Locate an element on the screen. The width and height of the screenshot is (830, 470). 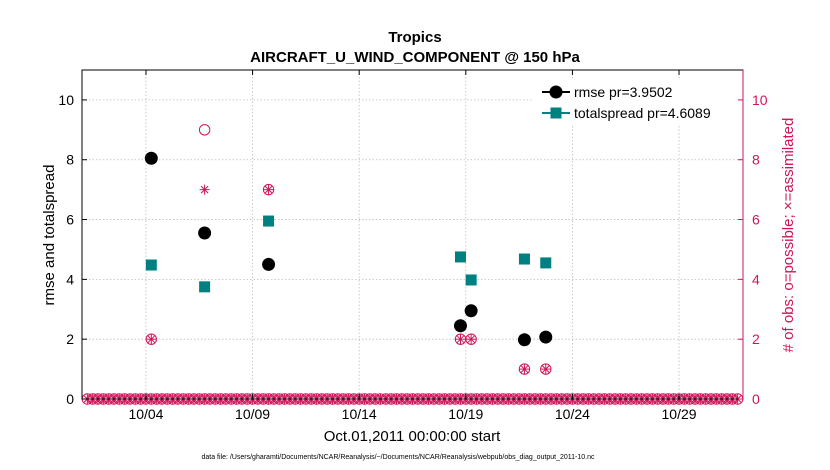
y-tick-label: 4 is located at coordinates (70, 279).